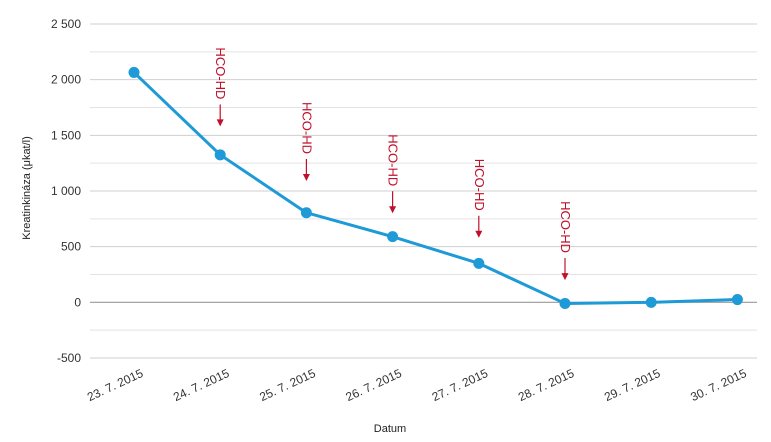 This screenshot has height=442, width=771. I want to click on x-tick-label: 29. 7. 2015, so click(632, 385).